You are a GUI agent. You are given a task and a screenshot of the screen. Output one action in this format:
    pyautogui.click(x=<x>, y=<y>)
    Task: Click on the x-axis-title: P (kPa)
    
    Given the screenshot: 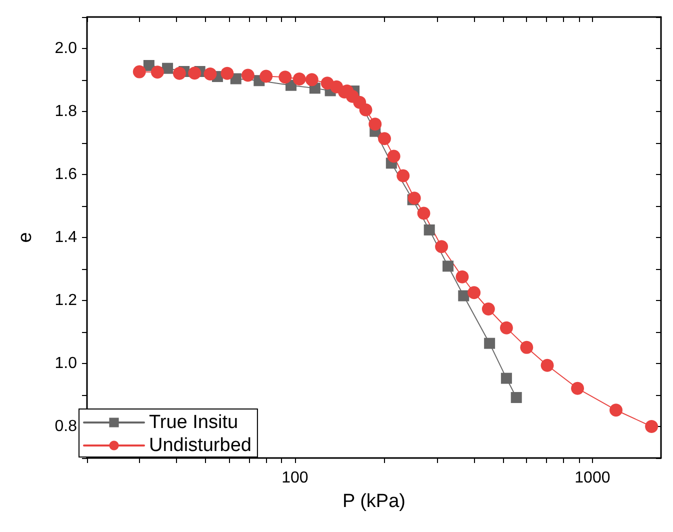 What is the action you would take?
    pyautogui.click(x=374, y=501)
    